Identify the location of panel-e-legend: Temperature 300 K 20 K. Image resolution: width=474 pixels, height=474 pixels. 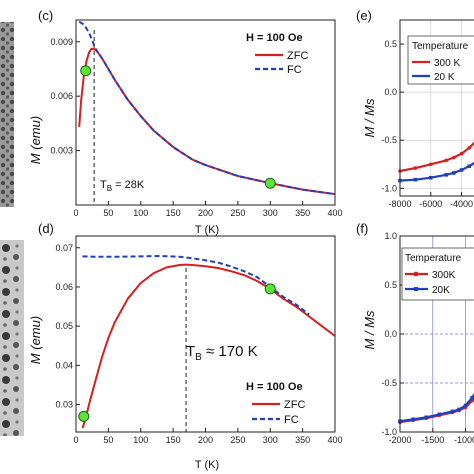
(440, 60).